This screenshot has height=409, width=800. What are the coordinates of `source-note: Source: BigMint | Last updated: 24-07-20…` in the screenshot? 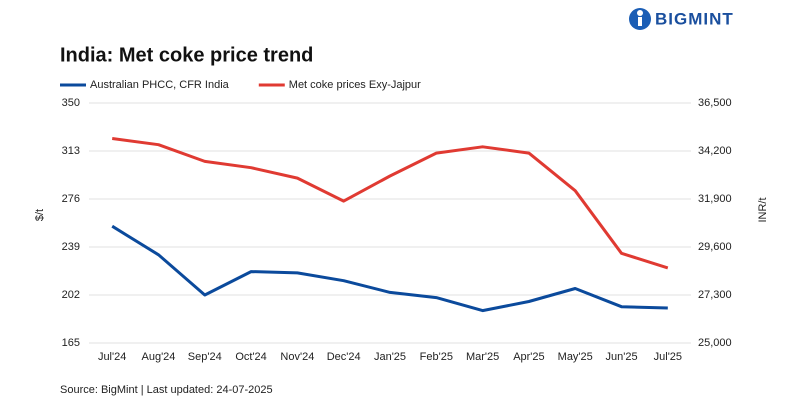 It's located at (166, 390).